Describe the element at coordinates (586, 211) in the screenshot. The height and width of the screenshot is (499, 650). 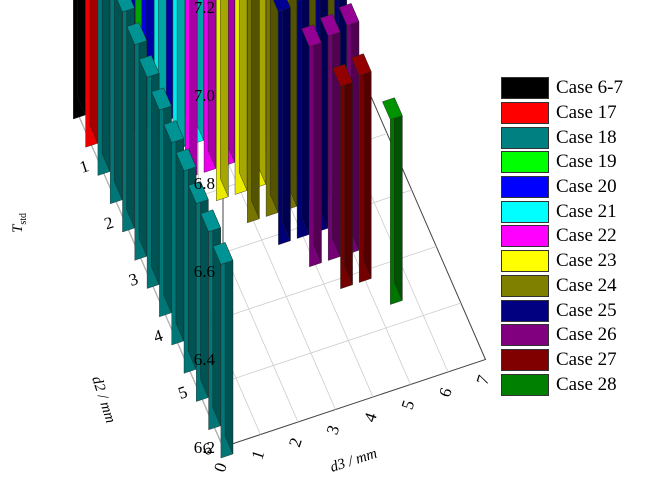
I see `legend-label: Case 21` at that location.